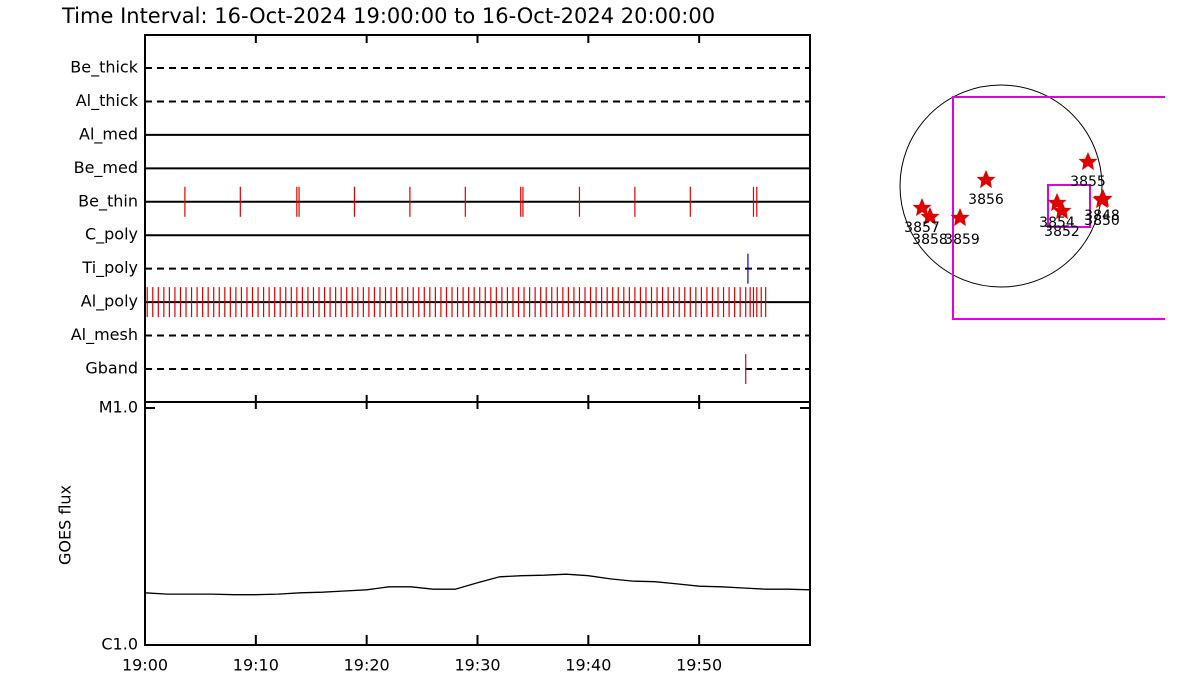 This screenshot has height=700, width=1200. Describe the element at coordinates (930, 240) in the screenshot. I see `region-label: 3858` at that location.